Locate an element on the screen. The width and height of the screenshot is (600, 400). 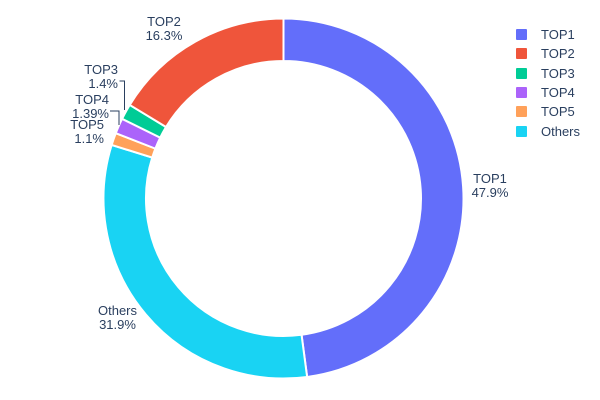
slice-label-top4-percent: 1.39% is located at coordinates (90, 113).